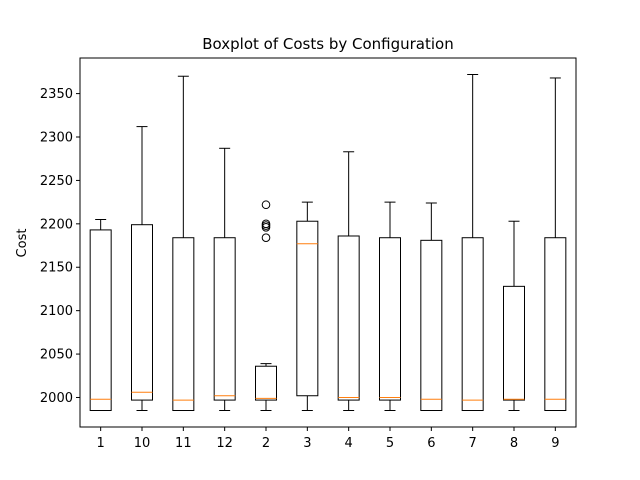 This screenshot has width=640, height=480. I want to click on x-tick-label: 4, so click(349, 443).